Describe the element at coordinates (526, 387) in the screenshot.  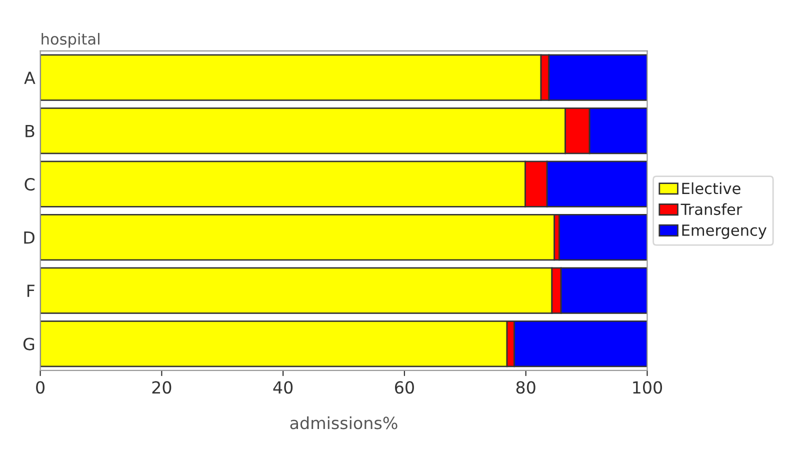
I see `x-tick-label: 80` at that location.